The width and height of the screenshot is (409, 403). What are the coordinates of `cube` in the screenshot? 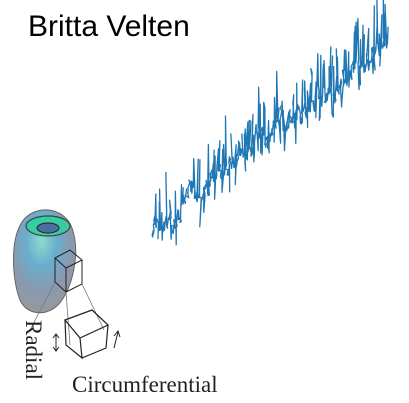 It's located at (86, 334).